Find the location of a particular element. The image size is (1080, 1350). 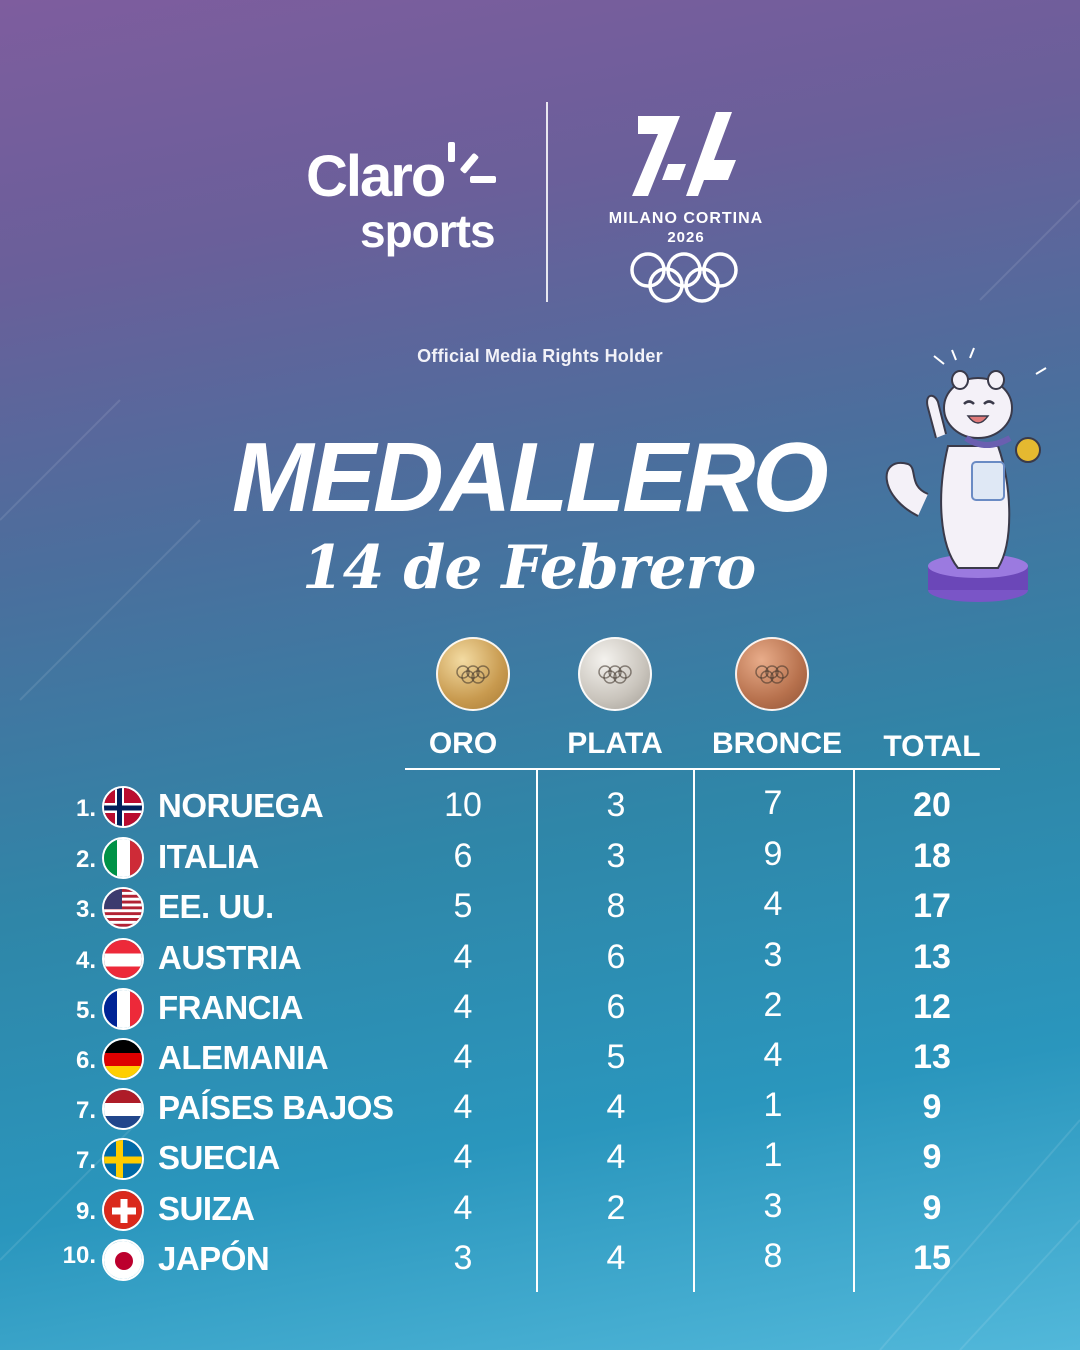

bronze-count: 1 is located at coordinates (773, 1155).